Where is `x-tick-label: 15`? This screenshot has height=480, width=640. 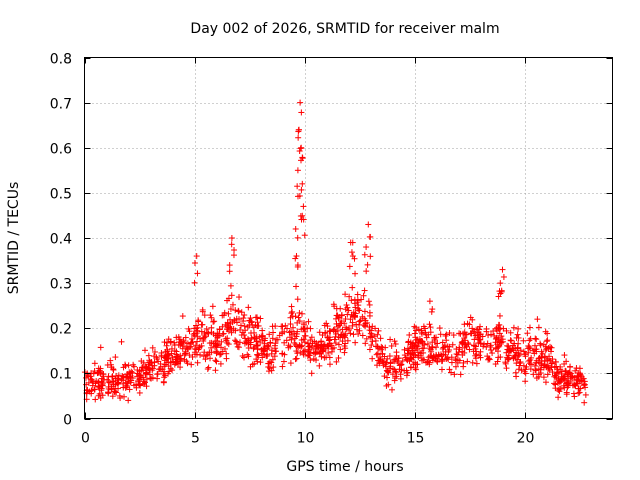 x-tick-label: 15 is located at coordinates (416, 439).